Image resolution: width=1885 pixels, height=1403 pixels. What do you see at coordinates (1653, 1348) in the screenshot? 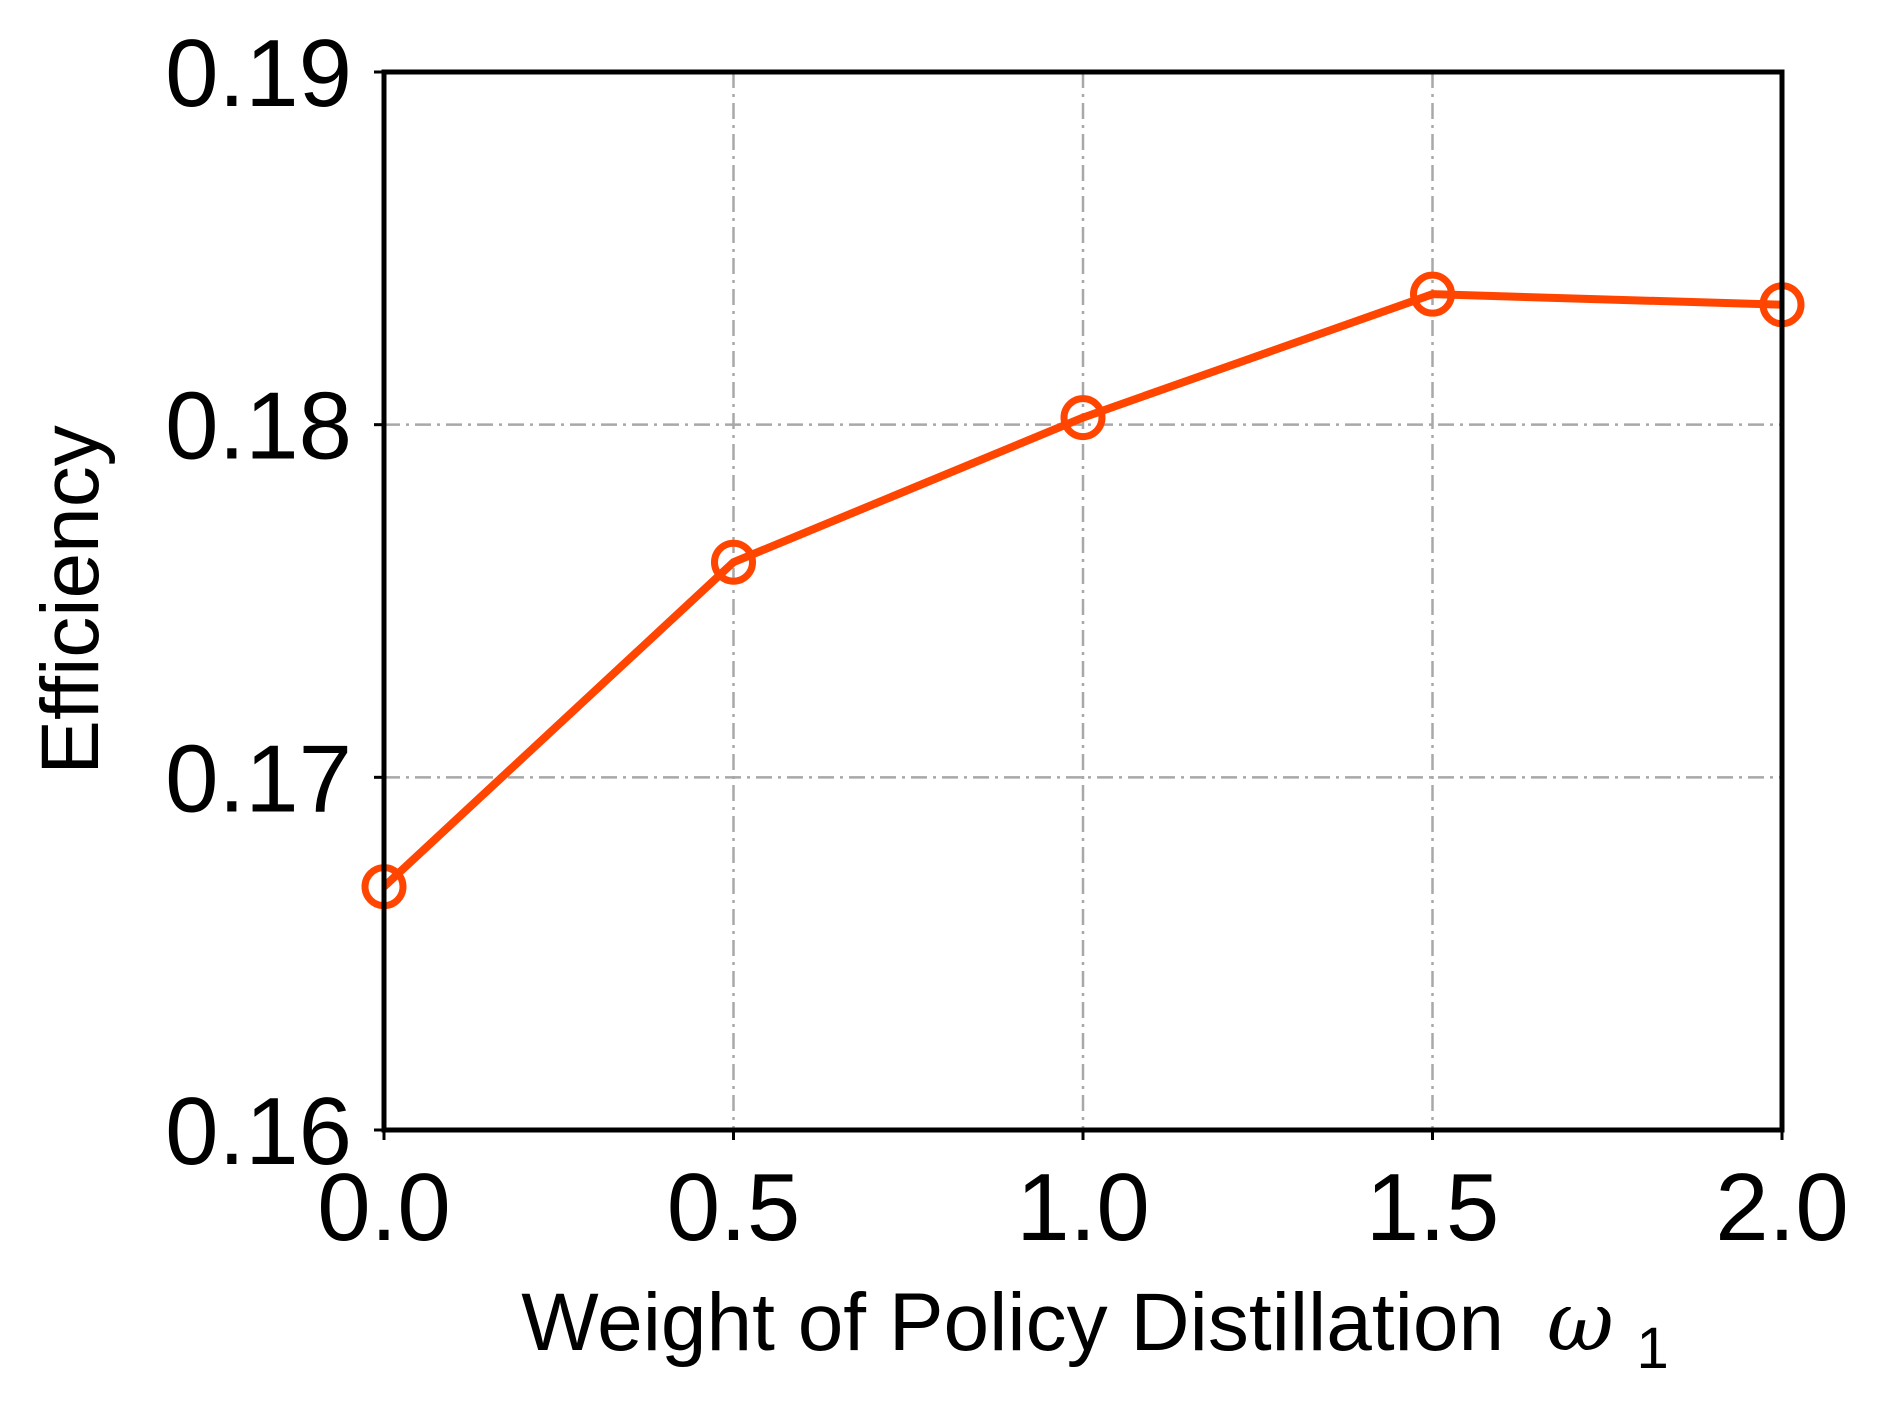
I see `x-axis-title-subscript: 1` at bounding box center [1653, 1348].